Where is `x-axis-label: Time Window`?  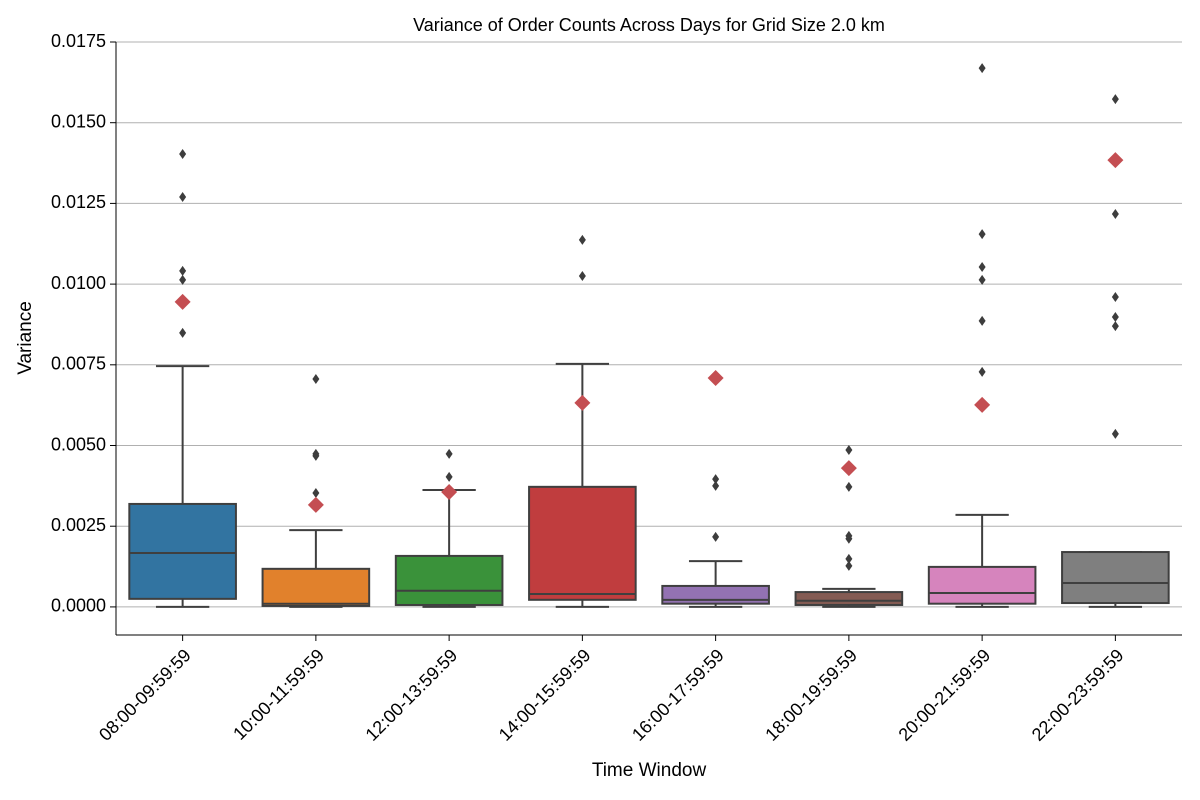
x-axis-label: Time Window is located at coordinates (649, 770).